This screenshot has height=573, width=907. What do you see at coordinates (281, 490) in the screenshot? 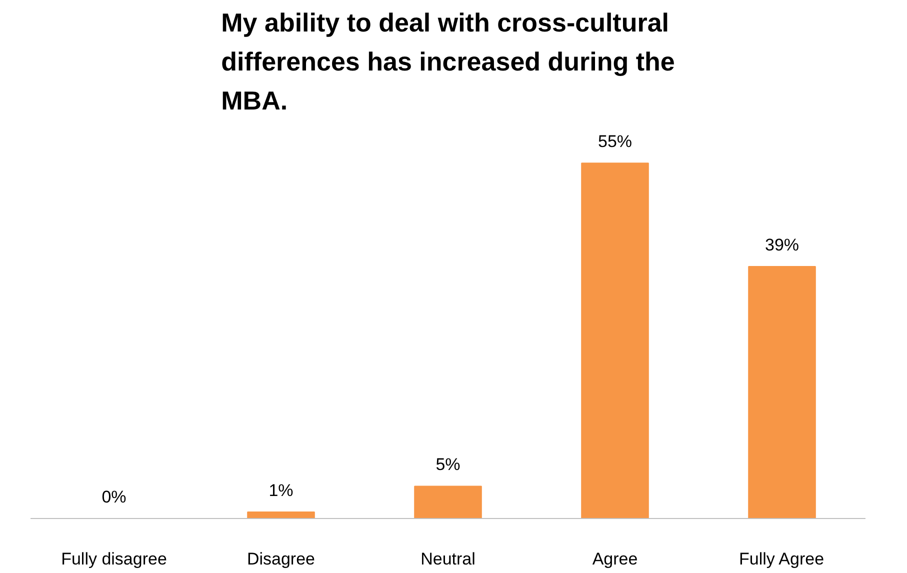
I see `data-label: 1%` at bounding box center [281, 490].